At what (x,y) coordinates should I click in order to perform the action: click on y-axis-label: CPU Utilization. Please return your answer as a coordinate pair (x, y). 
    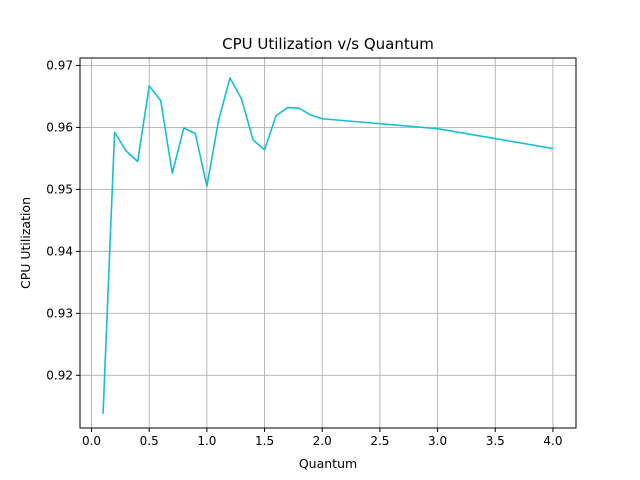
    Looking at the image, I should click on (25, 243).